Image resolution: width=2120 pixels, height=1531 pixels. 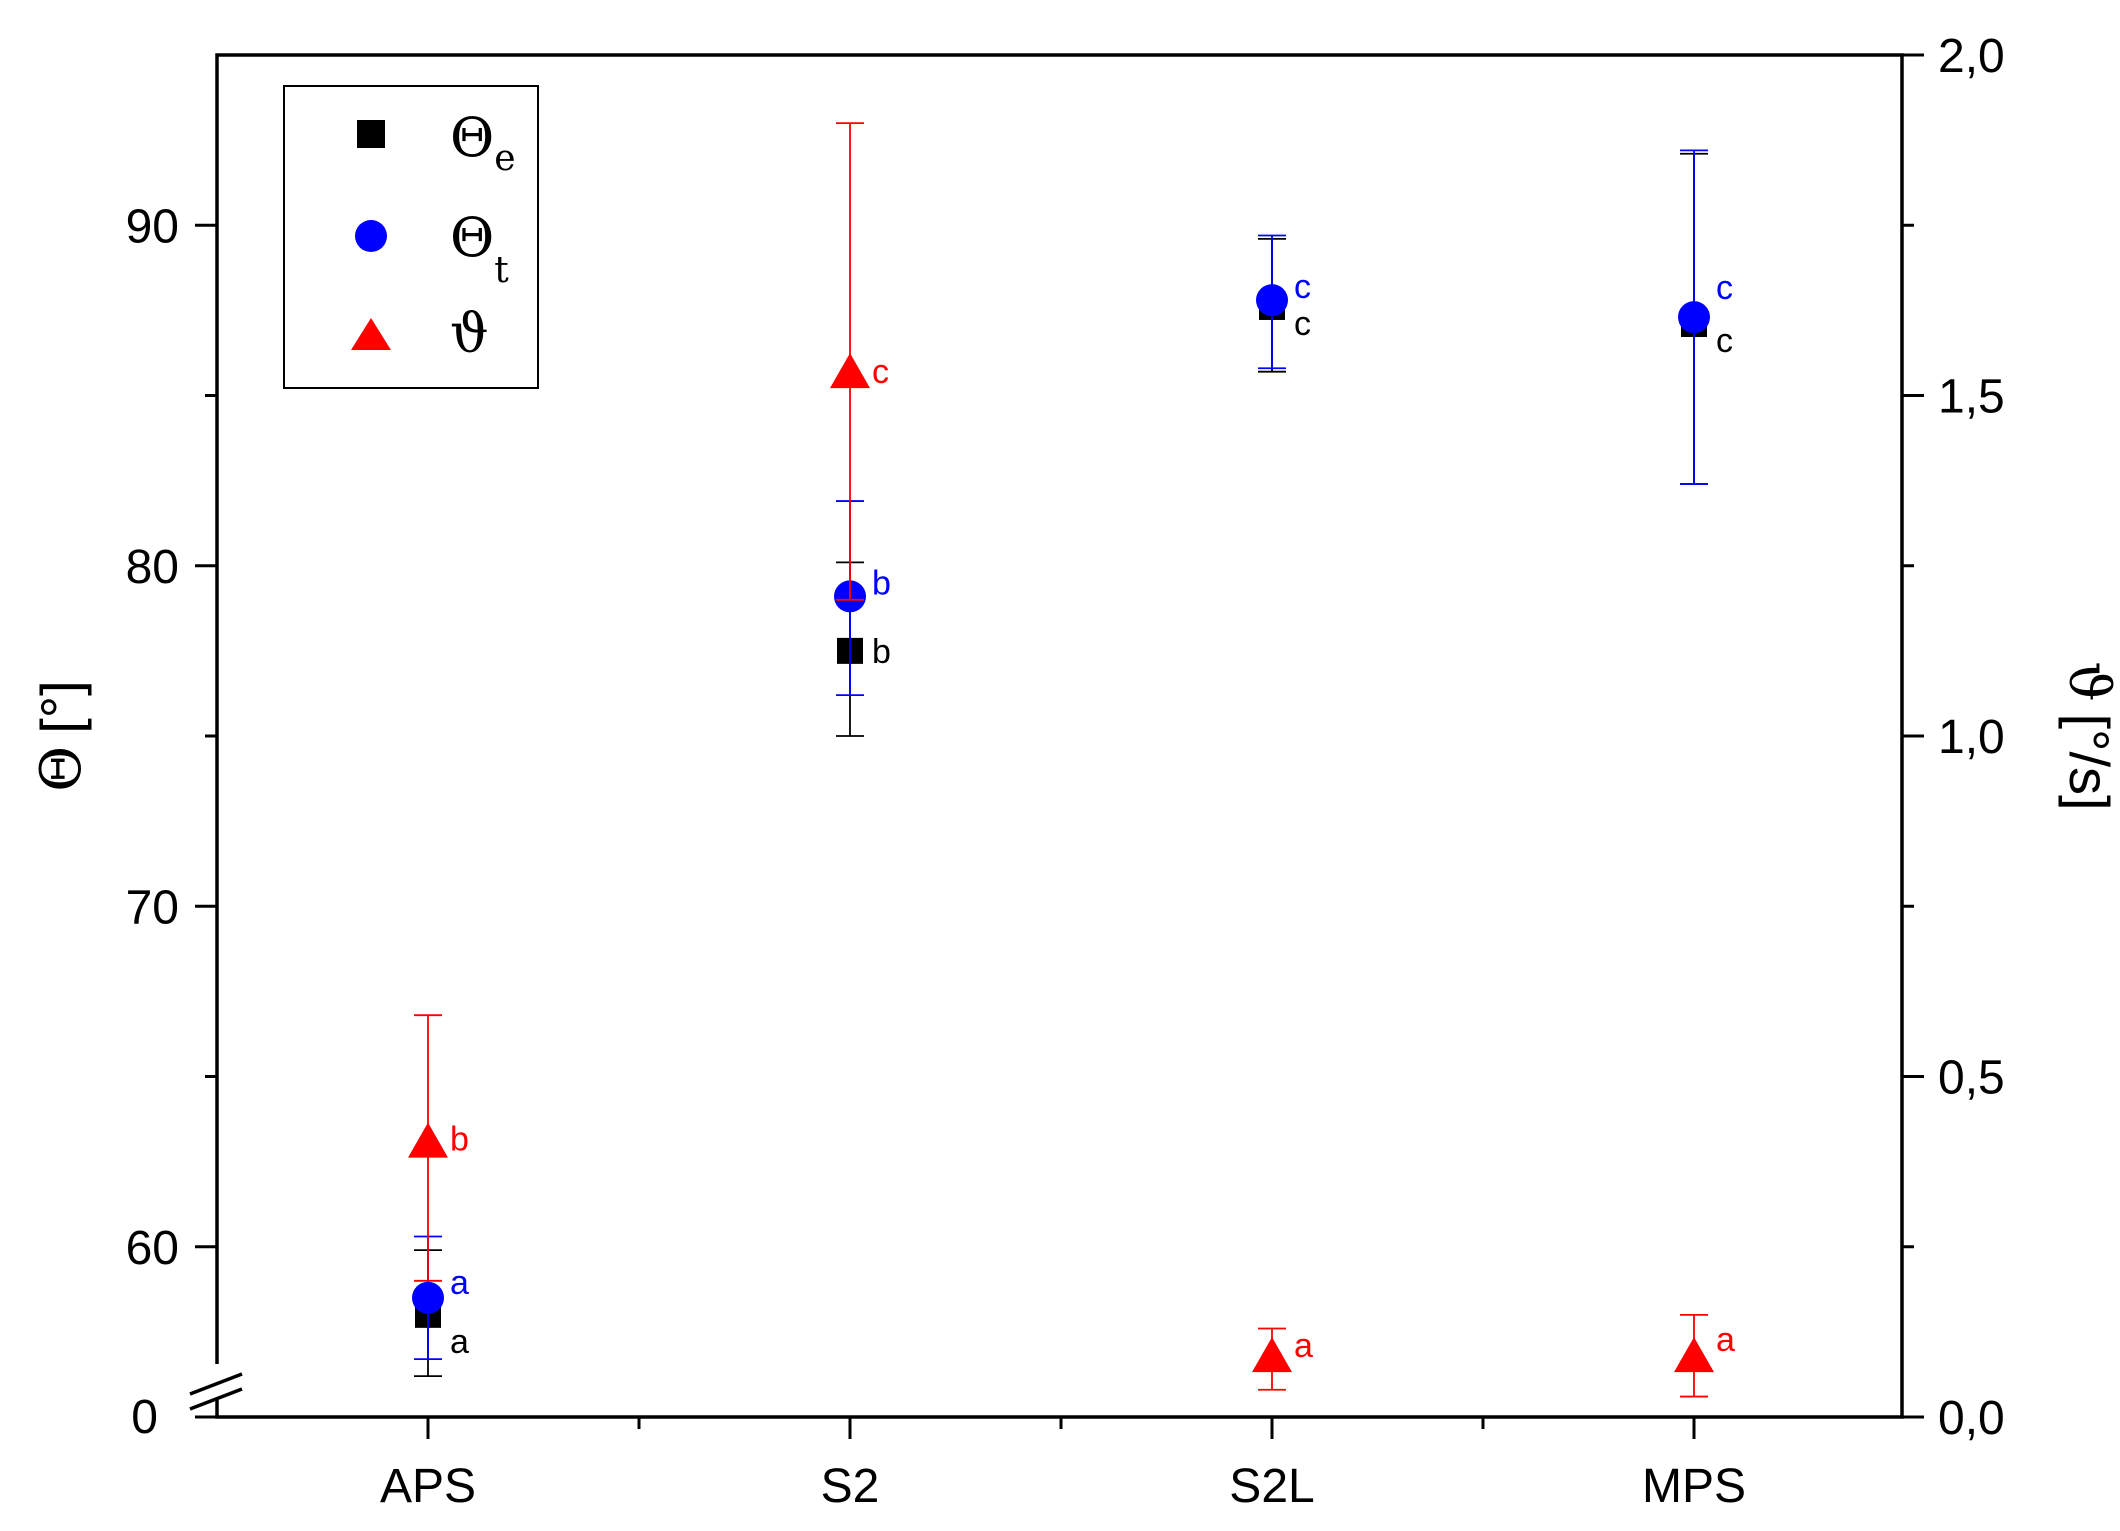 What do you see at coordinates (61, 769) in the screenshot?
I see `left-axis-title-symbol: Θ` at bounding box center [61, 769].